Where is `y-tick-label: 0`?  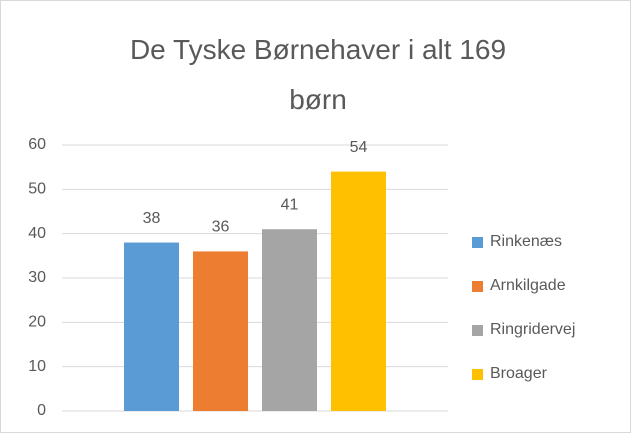 y-tick-label: 0 is located at coordinates (41, 410).